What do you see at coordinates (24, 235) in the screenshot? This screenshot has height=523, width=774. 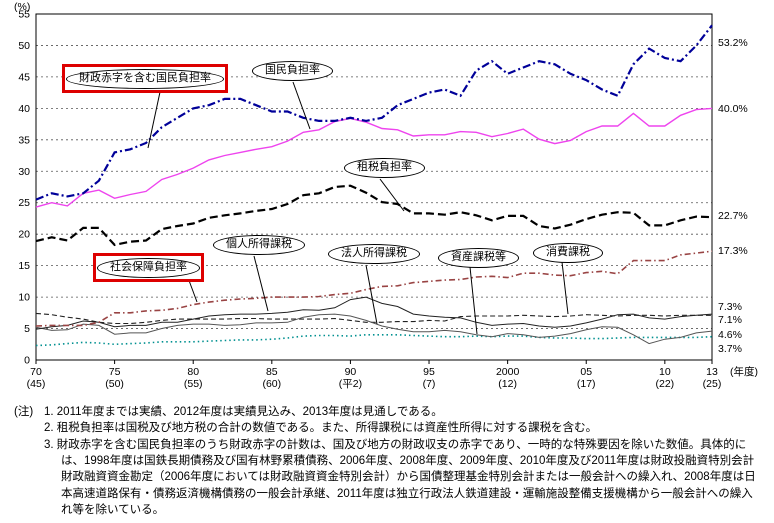 I see `y-tick-label: 20` at bounding box center [24, 235].